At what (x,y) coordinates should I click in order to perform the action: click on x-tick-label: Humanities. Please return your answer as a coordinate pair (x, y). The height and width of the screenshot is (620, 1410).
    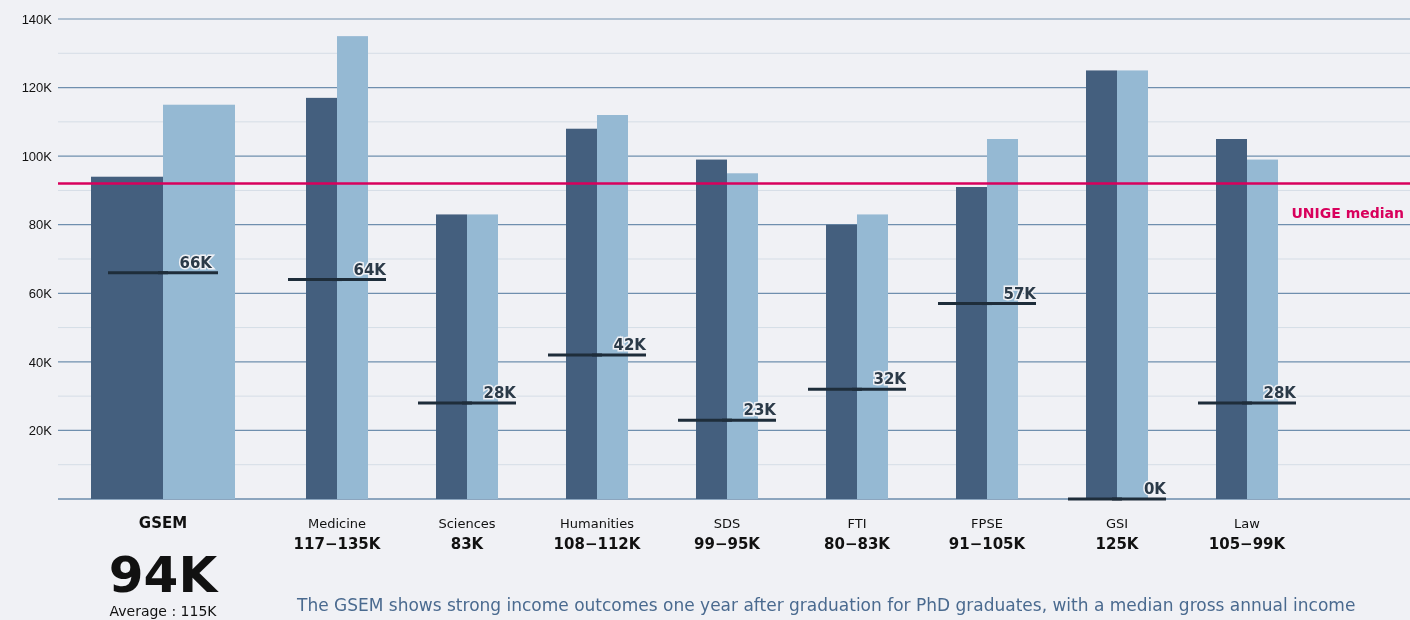
    Looking at the image, I should click on (597, 523).